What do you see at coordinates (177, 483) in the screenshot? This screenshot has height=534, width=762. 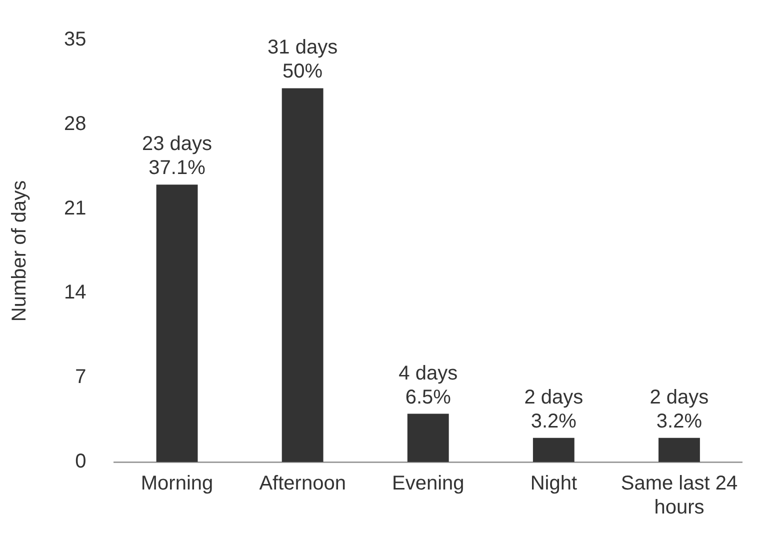 I see `x-tick-label: Morning` at bounding box center [177, 483].